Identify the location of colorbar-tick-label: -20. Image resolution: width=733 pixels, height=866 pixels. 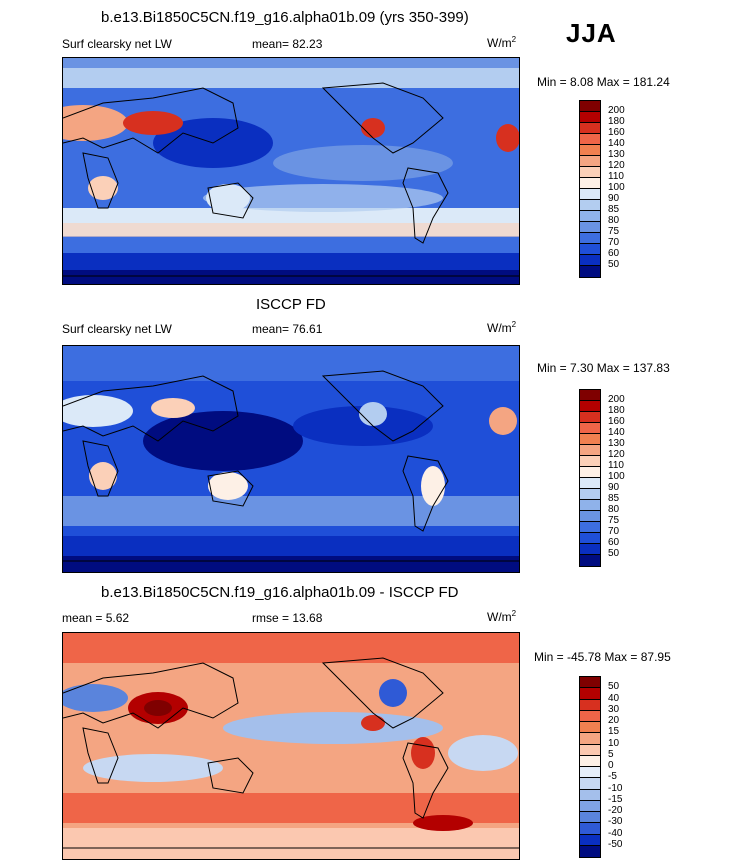
(615, 810).